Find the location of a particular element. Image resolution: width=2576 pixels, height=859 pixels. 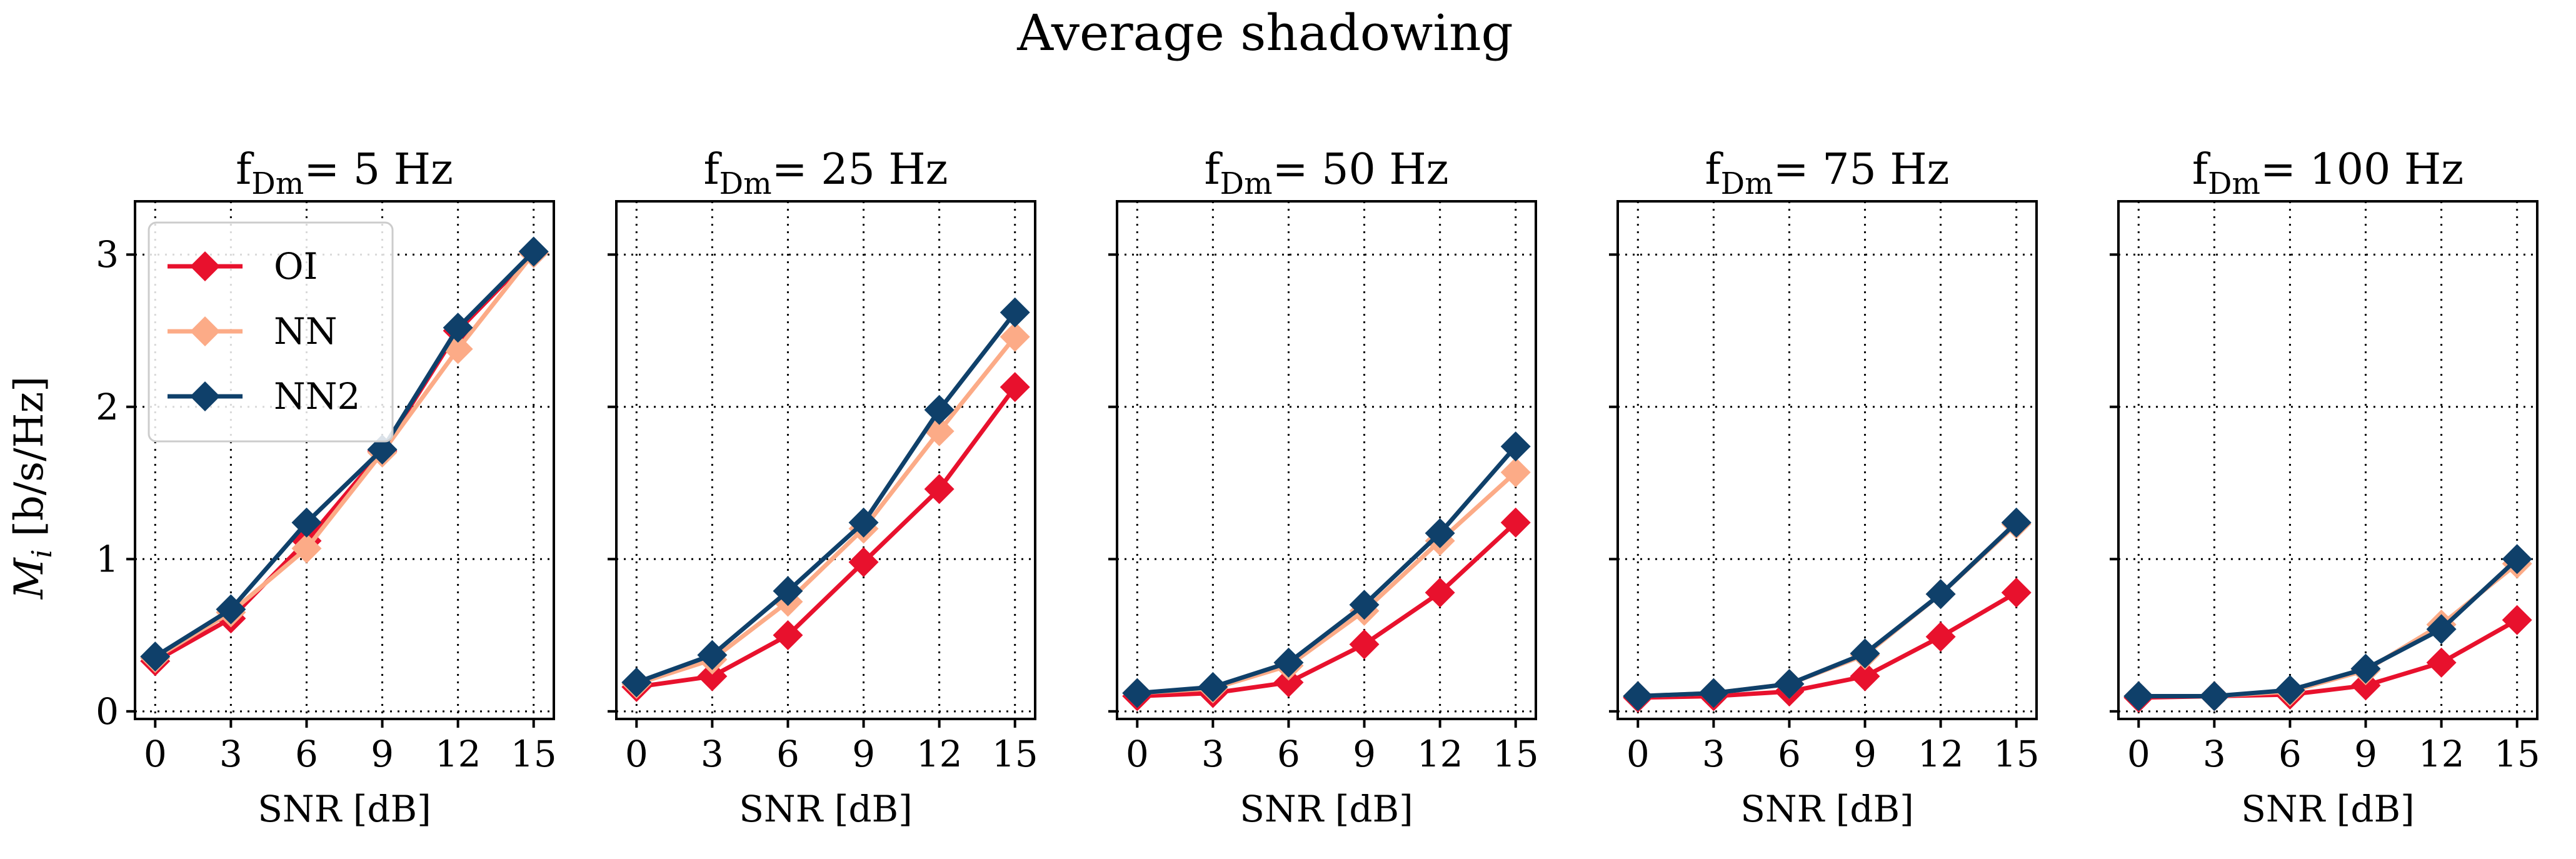

y-axis-label-var: M is located at coordinates (29, 579).